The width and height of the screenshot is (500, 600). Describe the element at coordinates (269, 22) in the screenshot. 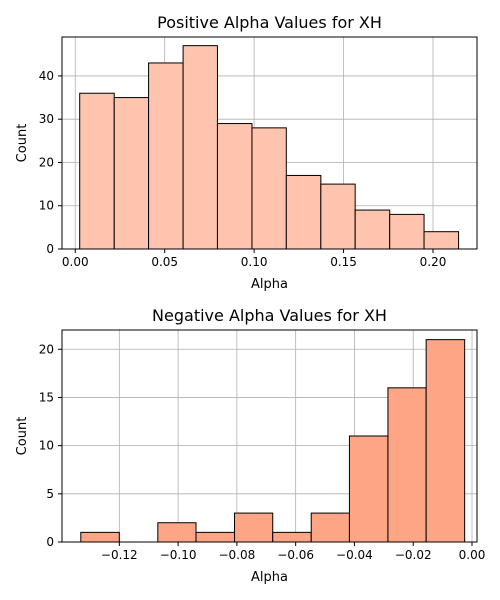

I see `chart1-title: Positive Alpha Values for XH` at that location.